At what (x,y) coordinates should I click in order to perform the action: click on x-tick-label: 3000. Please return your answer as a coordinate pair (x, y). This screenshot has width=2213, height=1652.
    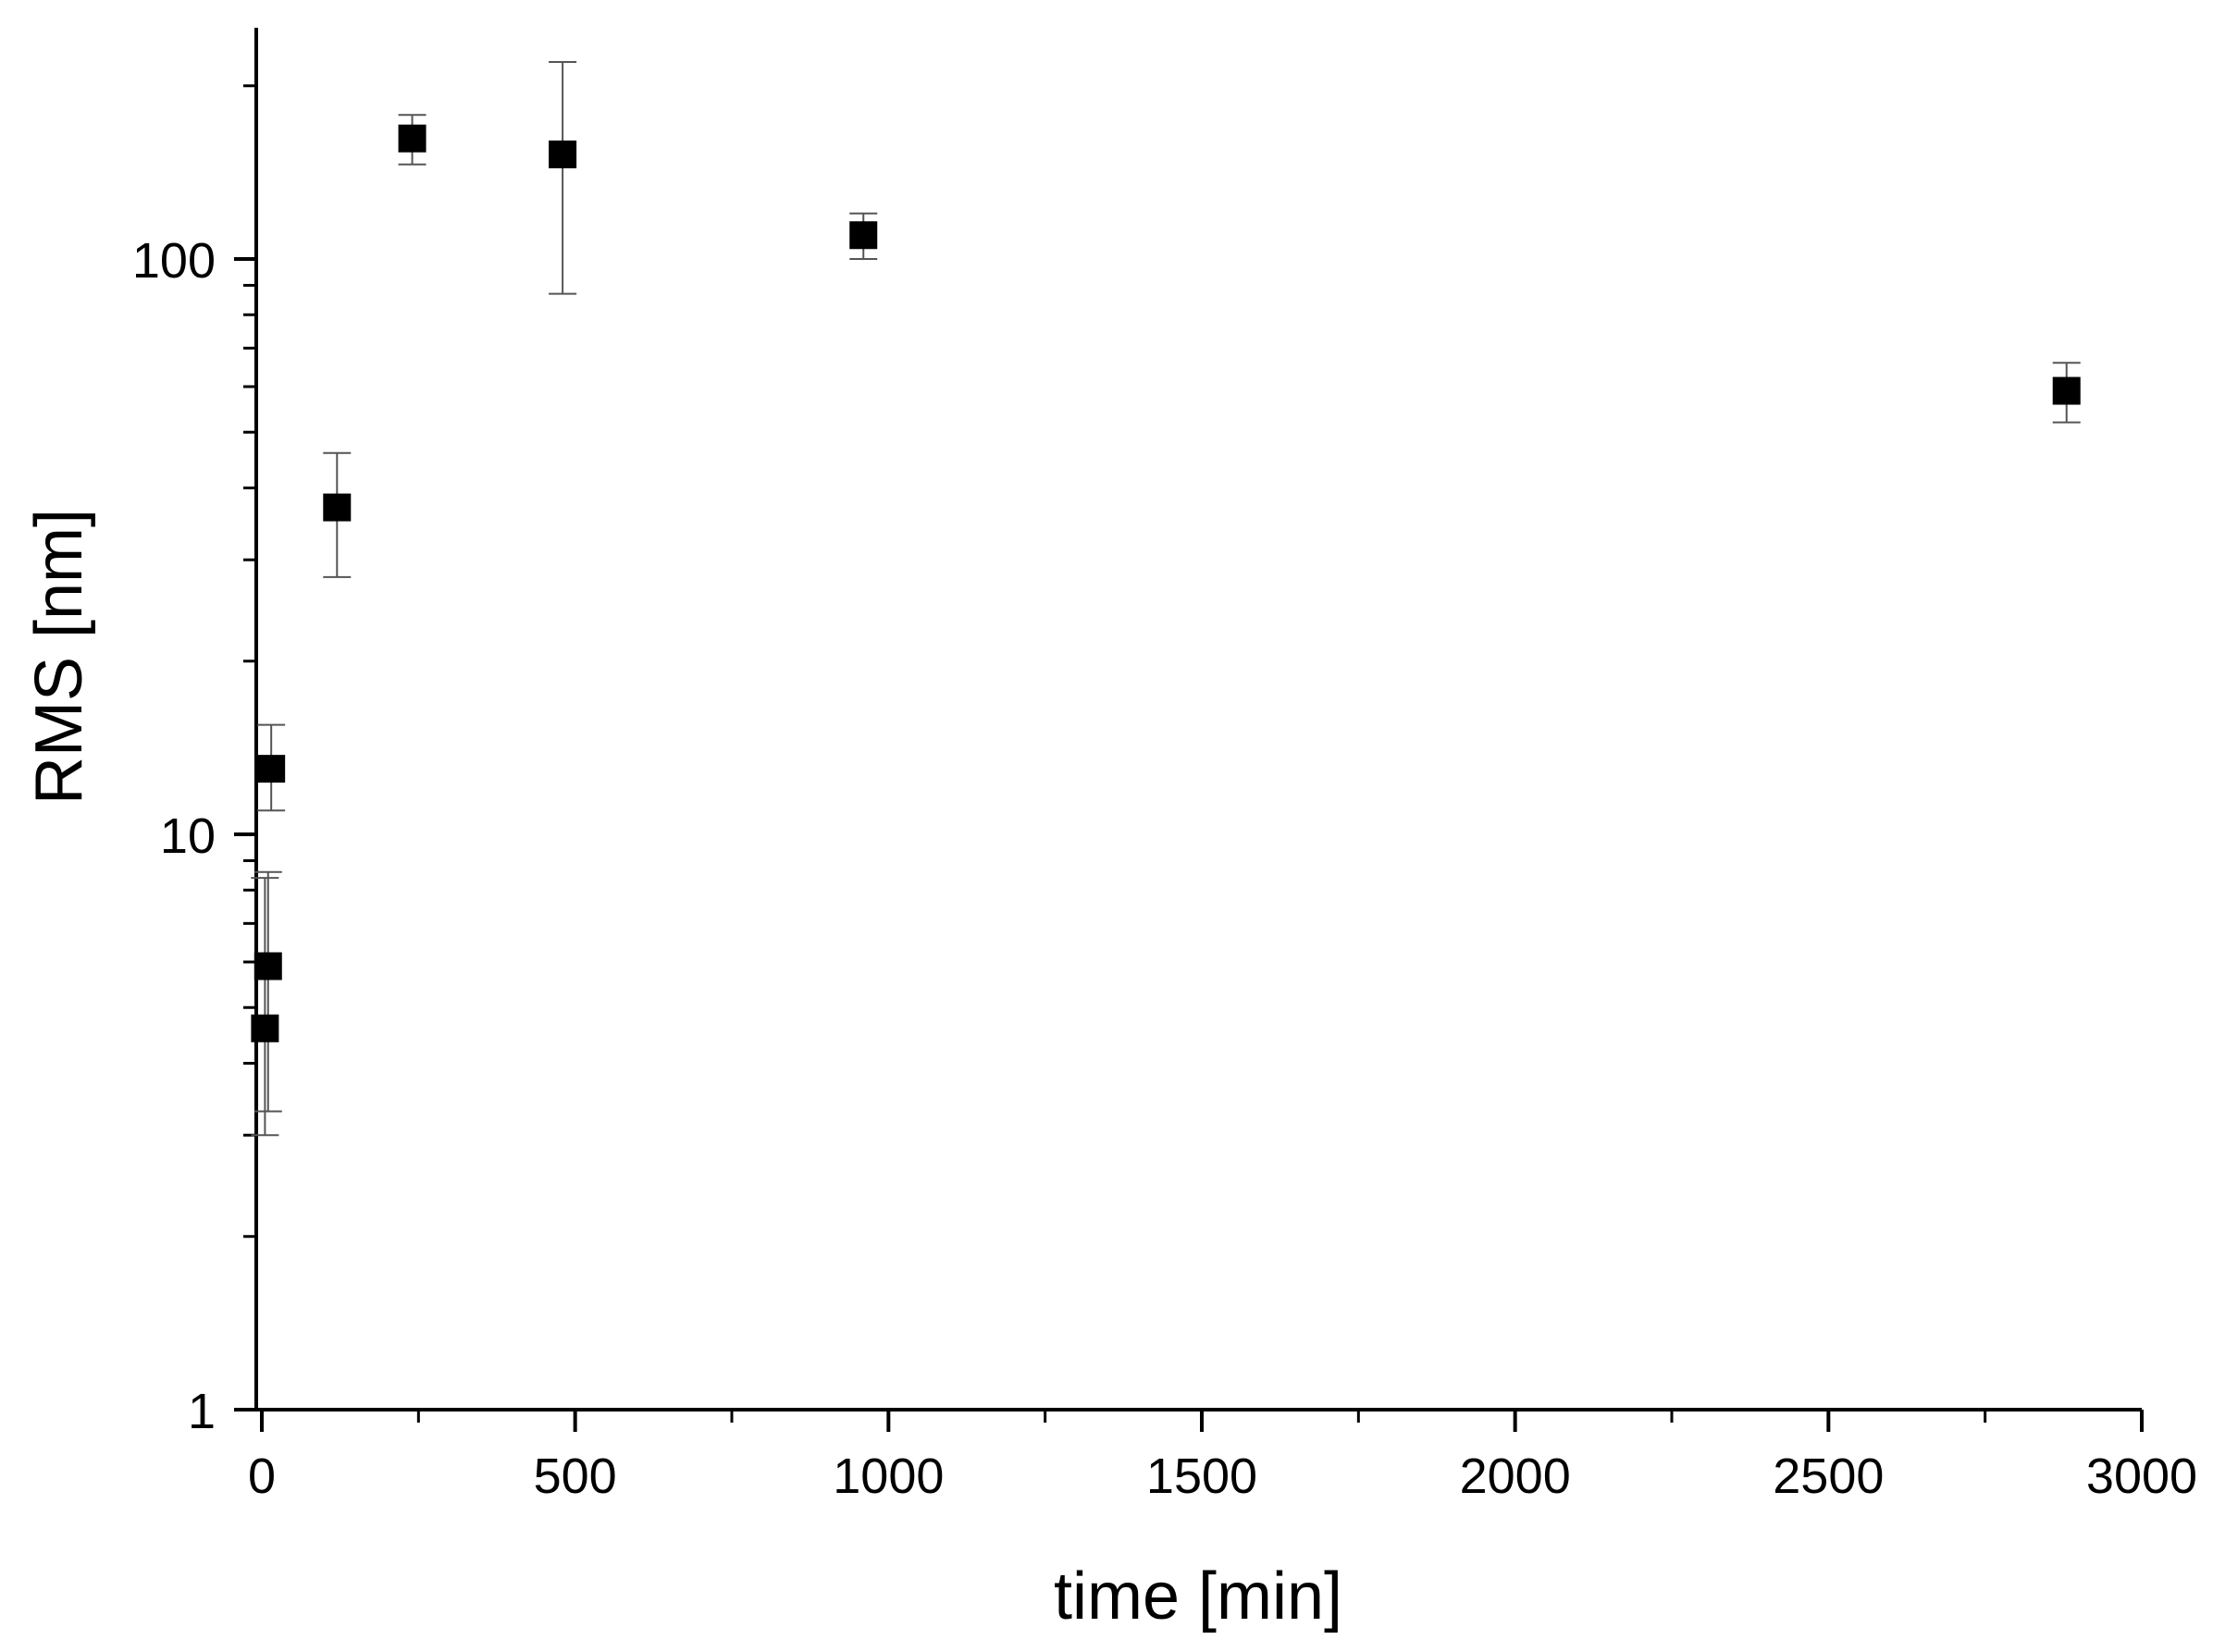
    Looking at the image, I should click on (2141, 1476).